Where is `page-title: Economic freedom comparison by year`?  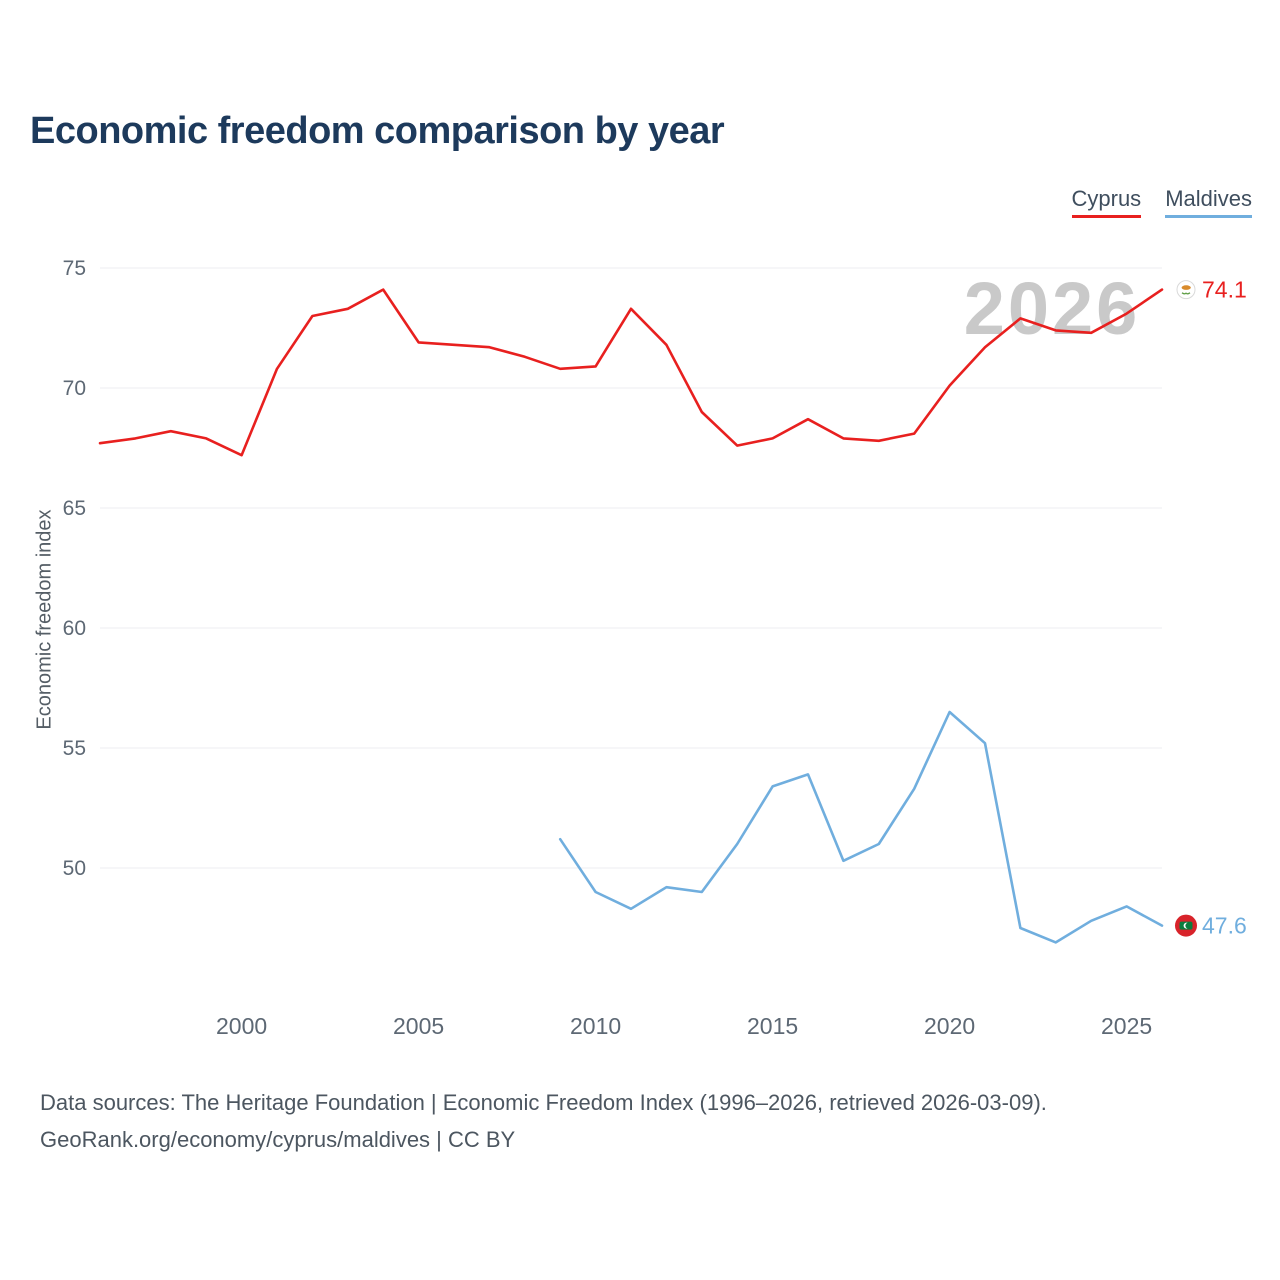
page-title: Economic freedom comparison by year is located at coordinates (377, 131).